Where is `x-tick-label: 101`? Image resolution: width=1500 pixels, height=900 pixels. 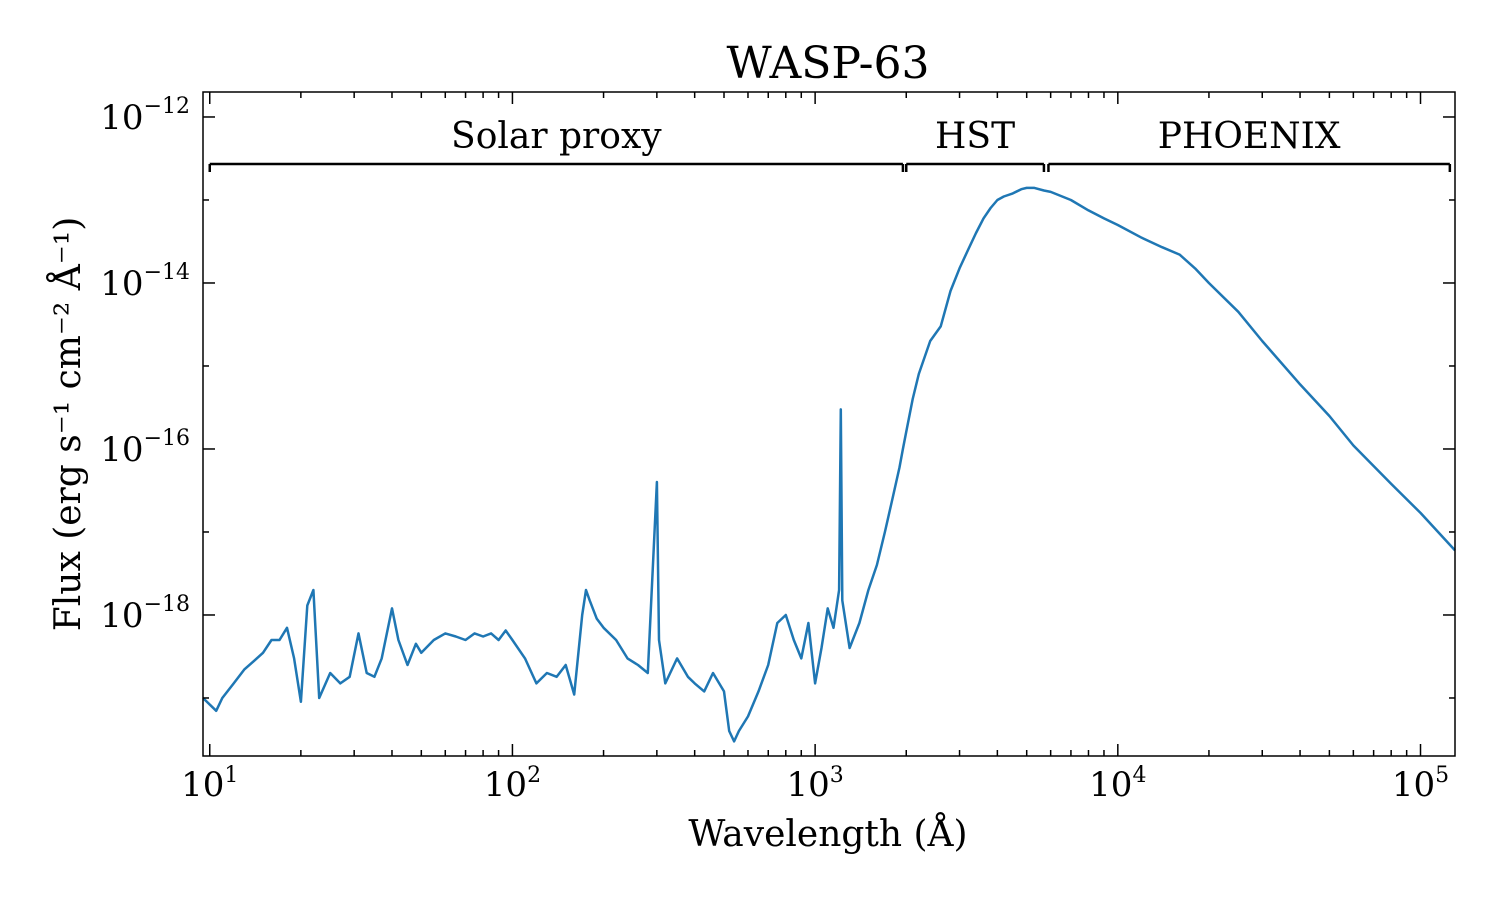
x-tick-label: 101 is located at coordinates (209, 784).